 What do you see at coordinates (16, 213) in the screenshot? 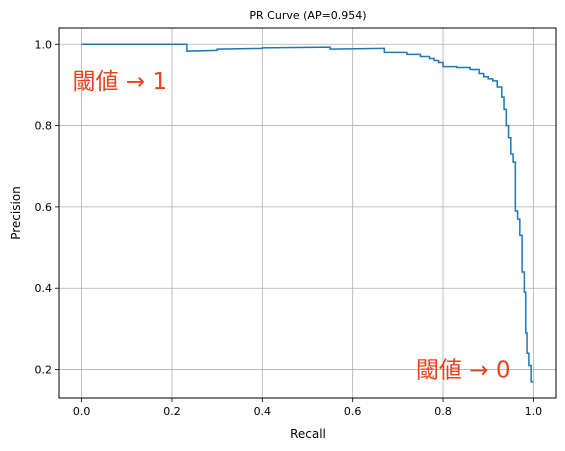
I see `y-axis-label: Precision` at bounding box center [16, 213].